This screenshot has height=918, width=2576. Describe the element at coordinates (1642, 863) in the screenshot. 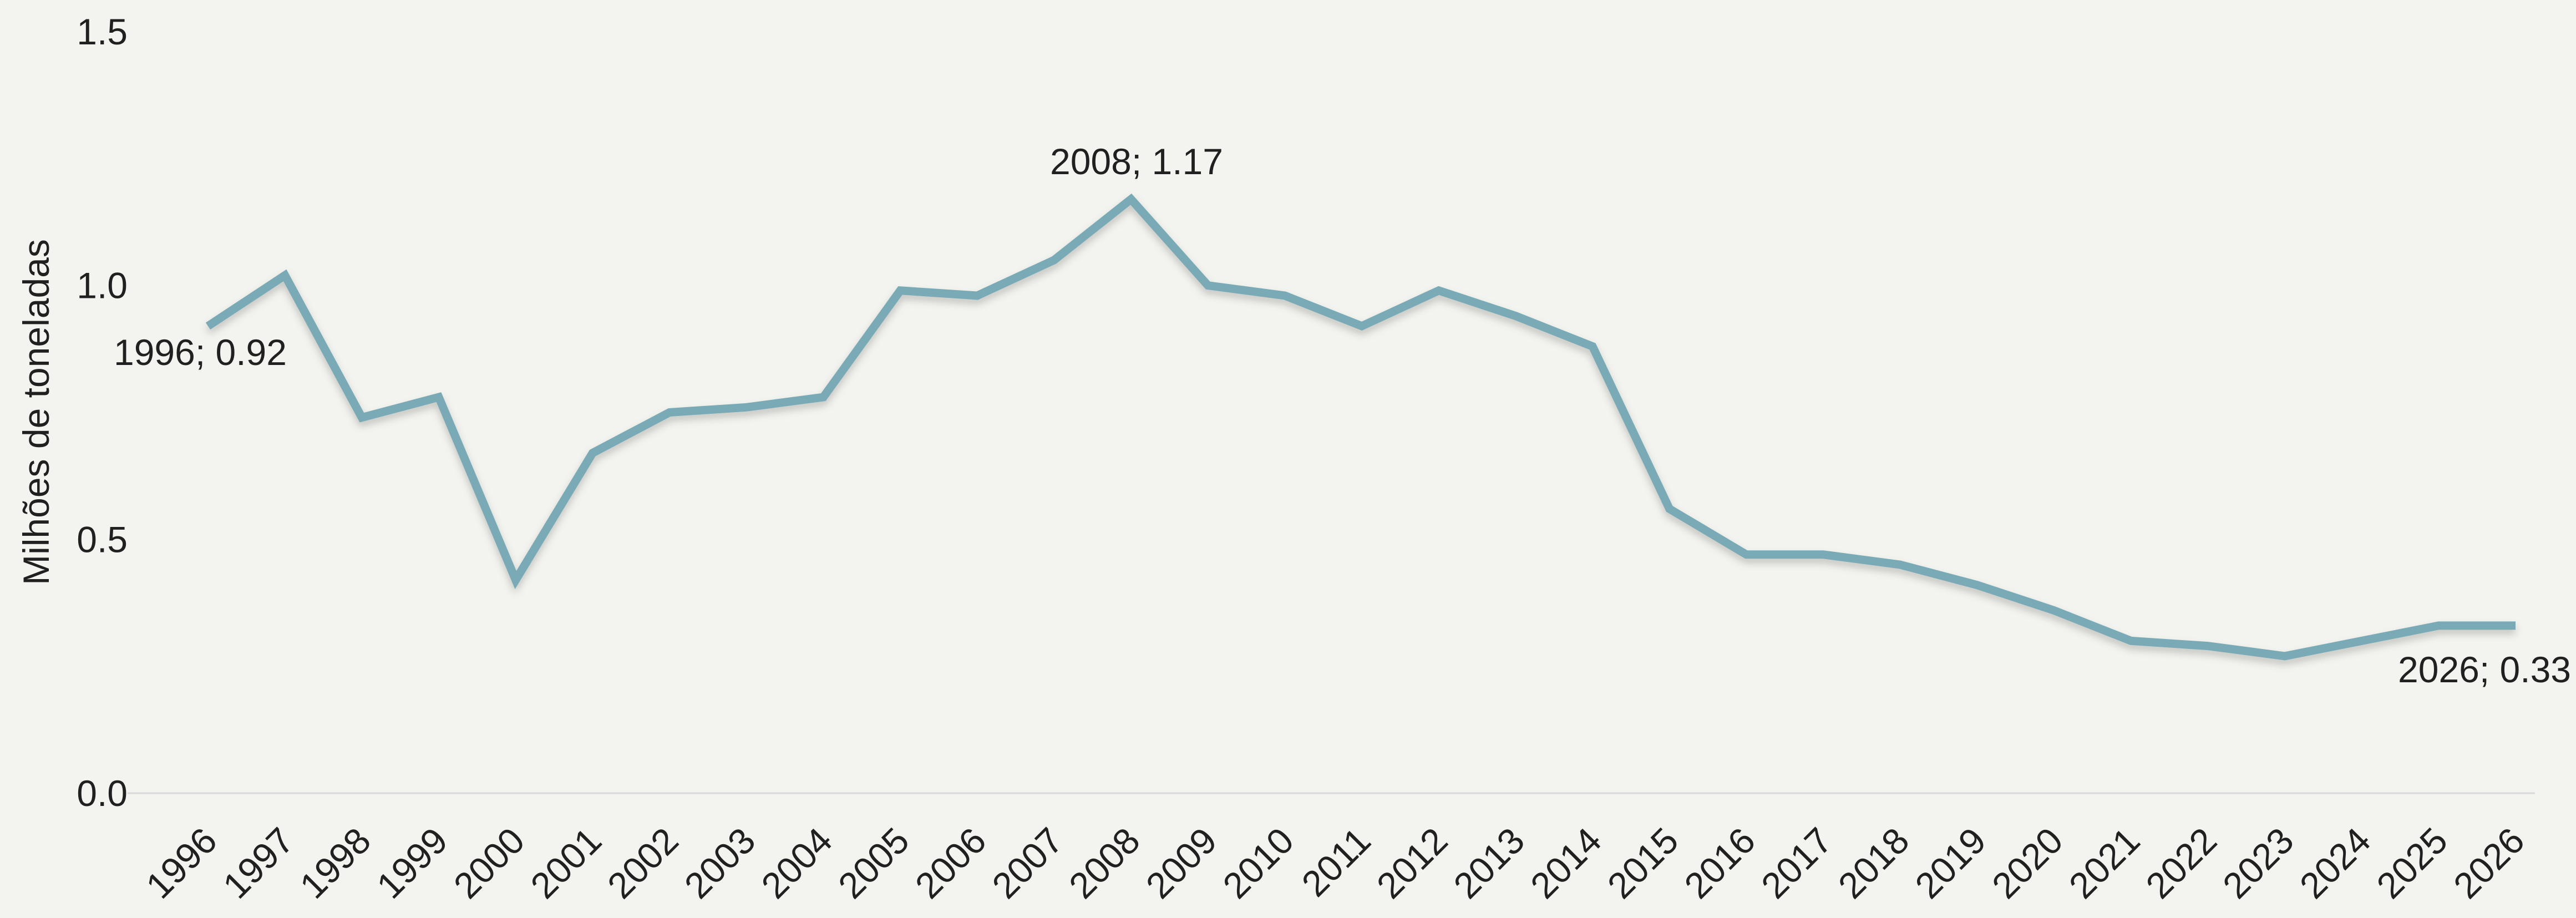

I see `x-tick-label: 2015` at that location.